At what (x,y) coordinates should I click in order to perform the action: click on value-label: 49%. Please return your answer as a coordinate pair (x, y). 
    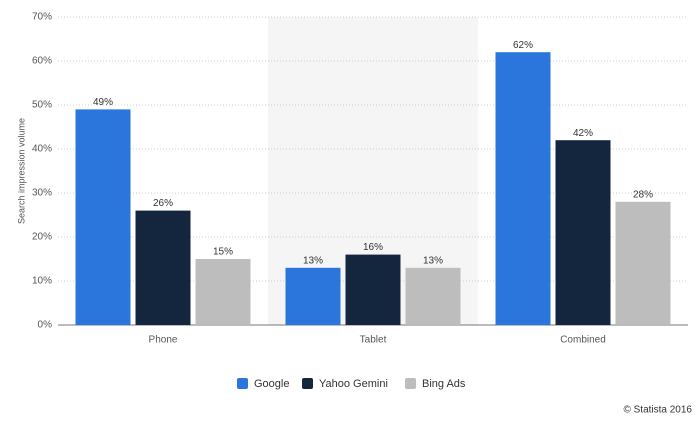
    Looking at the image, I should click on (103, 102).